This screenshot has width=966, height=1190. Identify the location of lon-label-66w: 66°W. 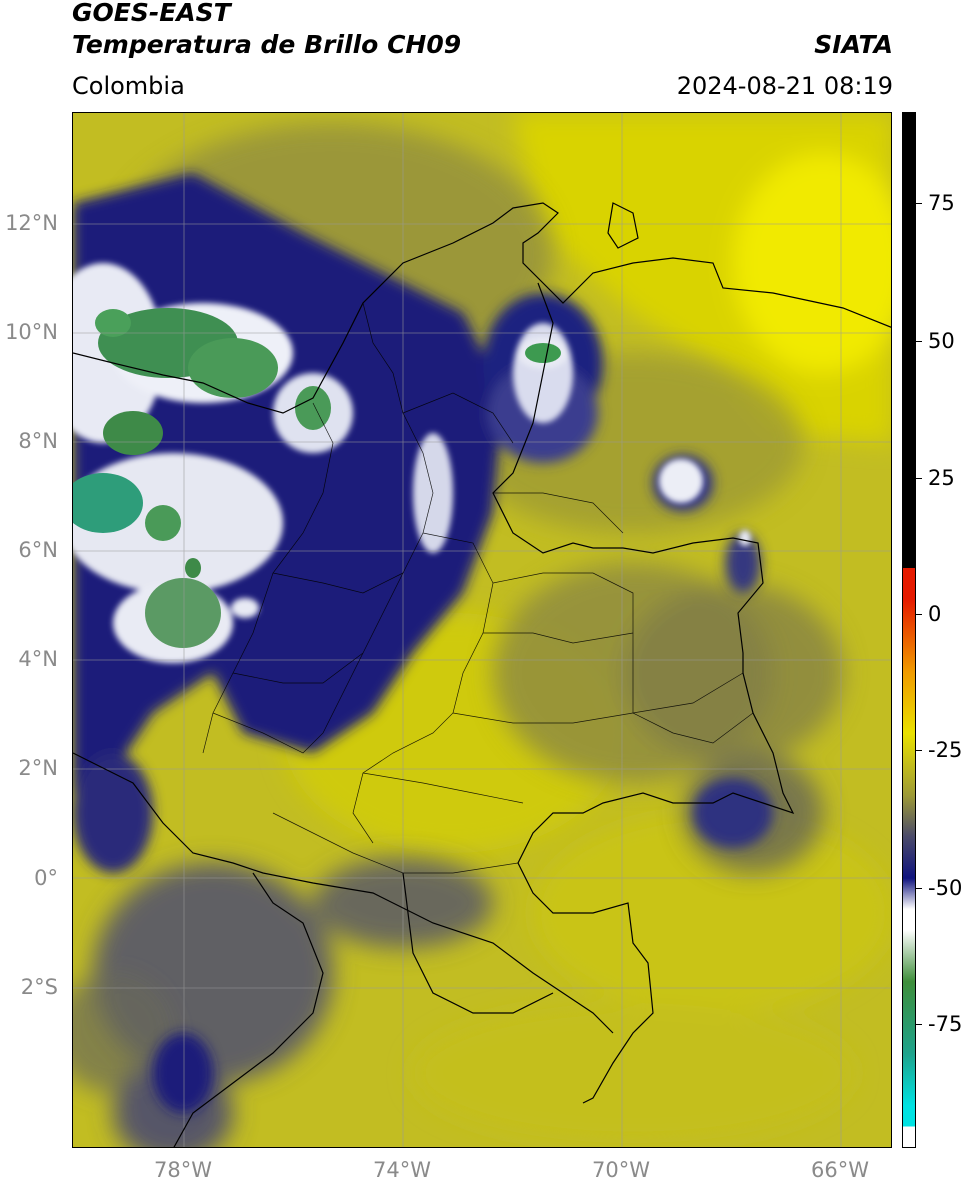
(840, 1170).